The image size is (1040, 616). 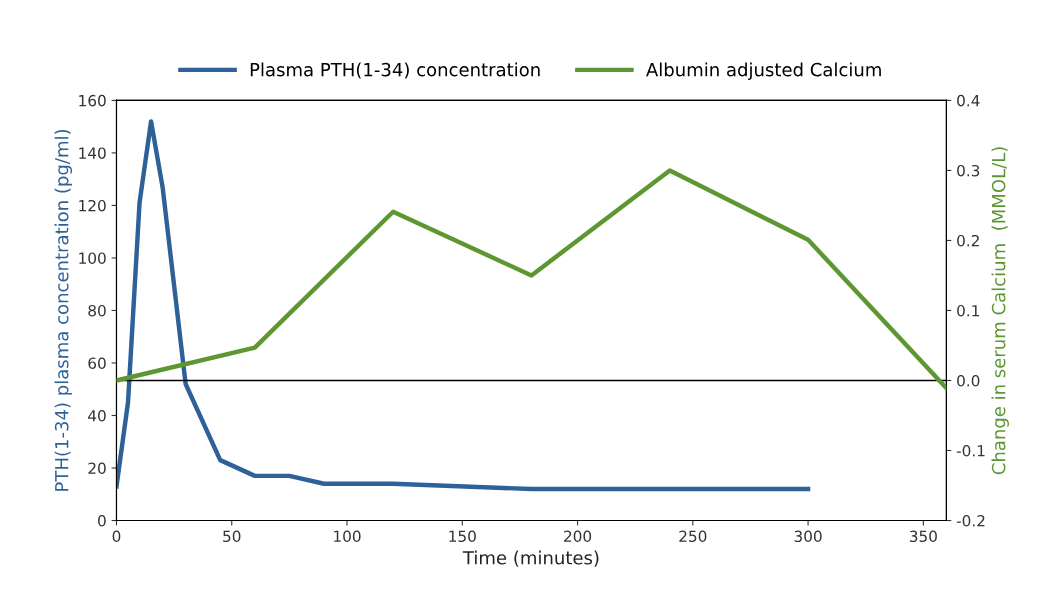 What do you see at coordinates (970, 520) in the screenshot?
I see `y2-tick-label: -0.2` at bounding box center [970, 520].